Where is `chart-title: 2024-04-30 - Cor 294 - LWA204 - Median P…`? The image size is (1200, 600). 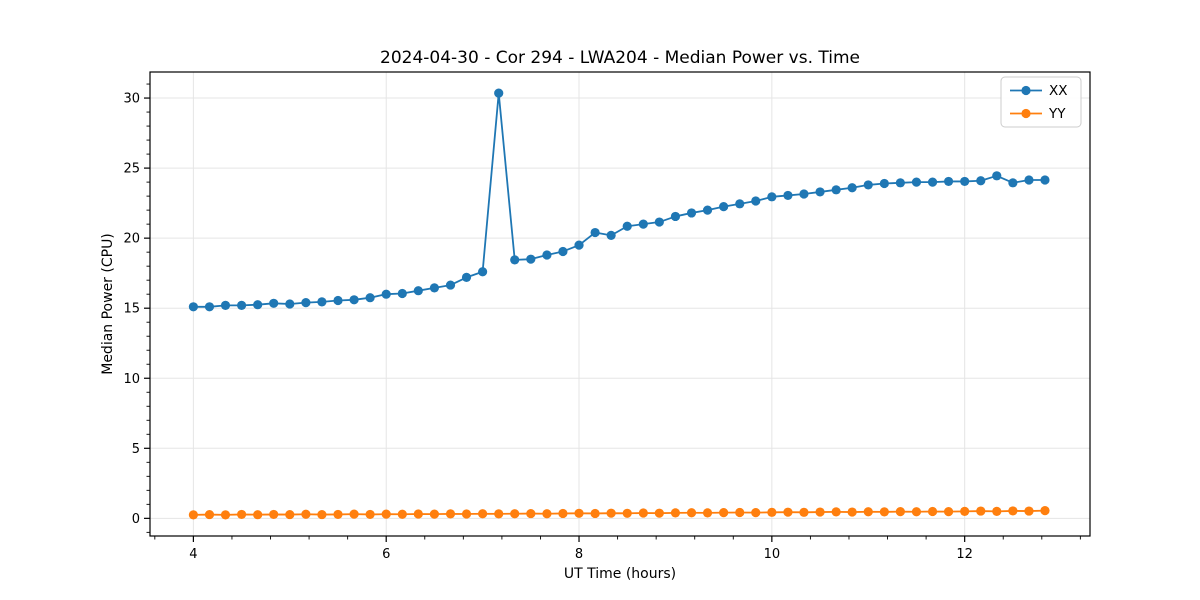
chart-title: 2024-04-30 - Cor 294 - LWA204 - Median P… is located at coordinates (620, 58).